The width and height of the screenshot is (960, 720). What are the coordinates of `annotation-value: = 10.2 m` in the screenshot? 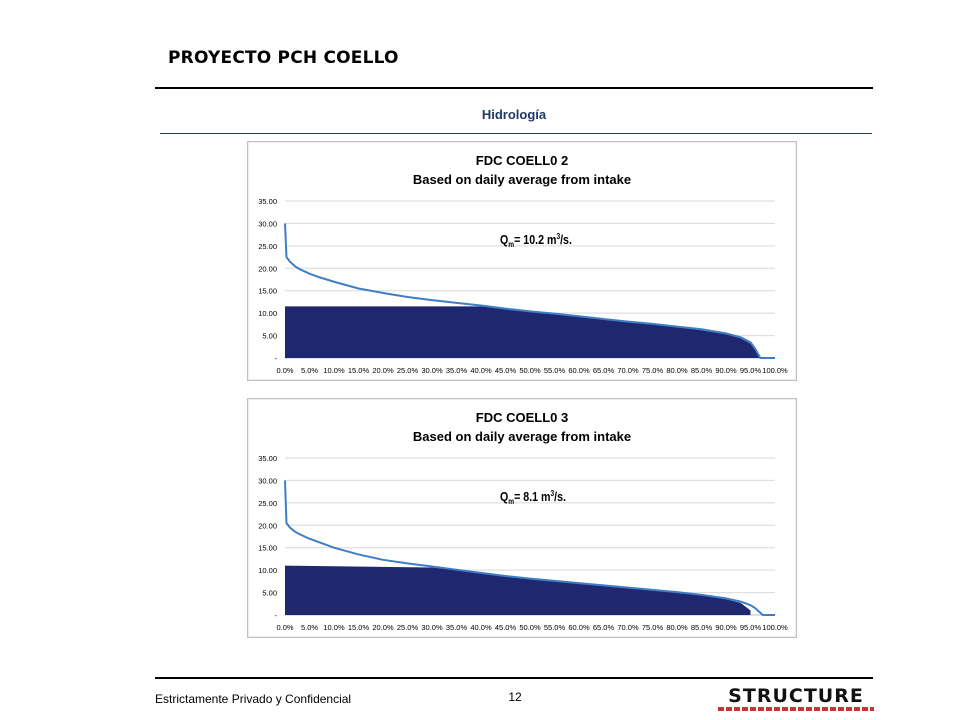 It's located at (535, 239).